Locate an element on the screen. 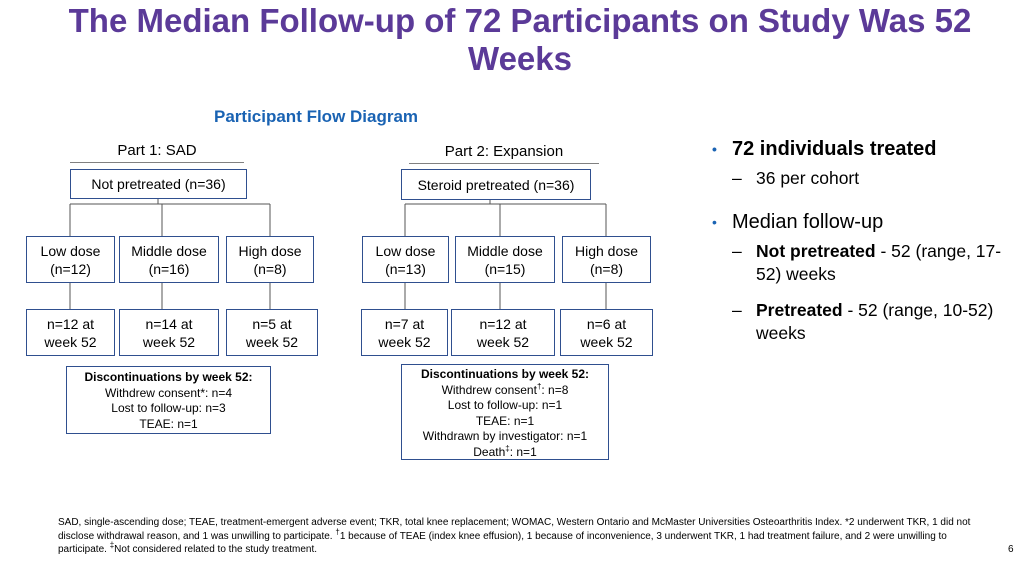  arm-n: (n=15) is located at coordinates (505, 268).